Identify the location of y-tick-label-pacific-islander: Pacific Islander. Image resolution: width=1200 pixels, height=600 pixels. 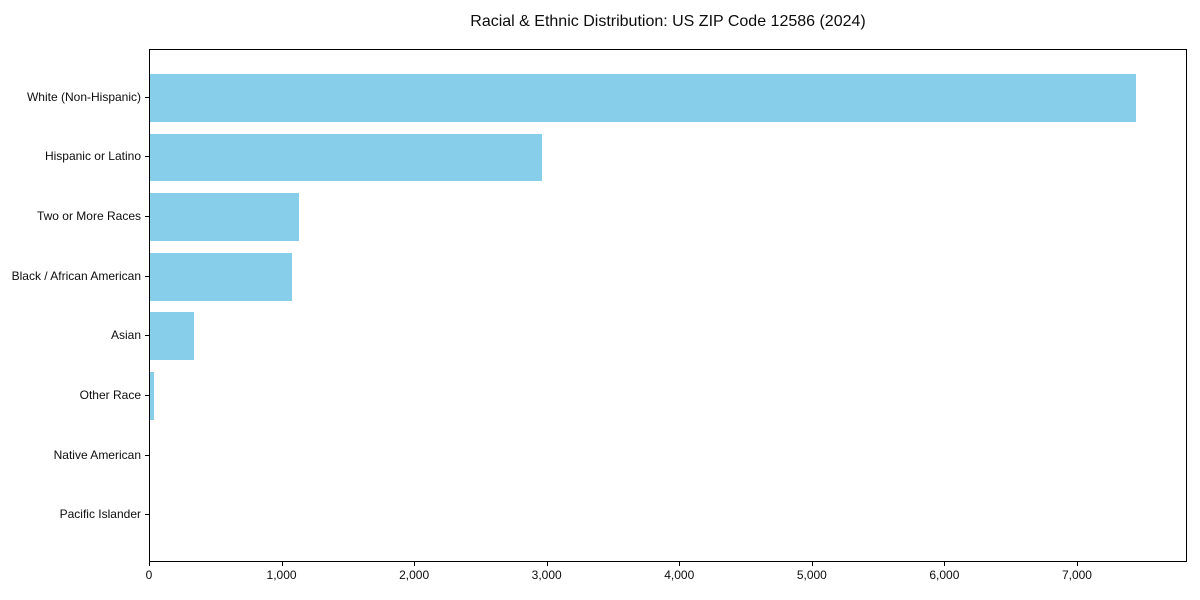
(100, 514).